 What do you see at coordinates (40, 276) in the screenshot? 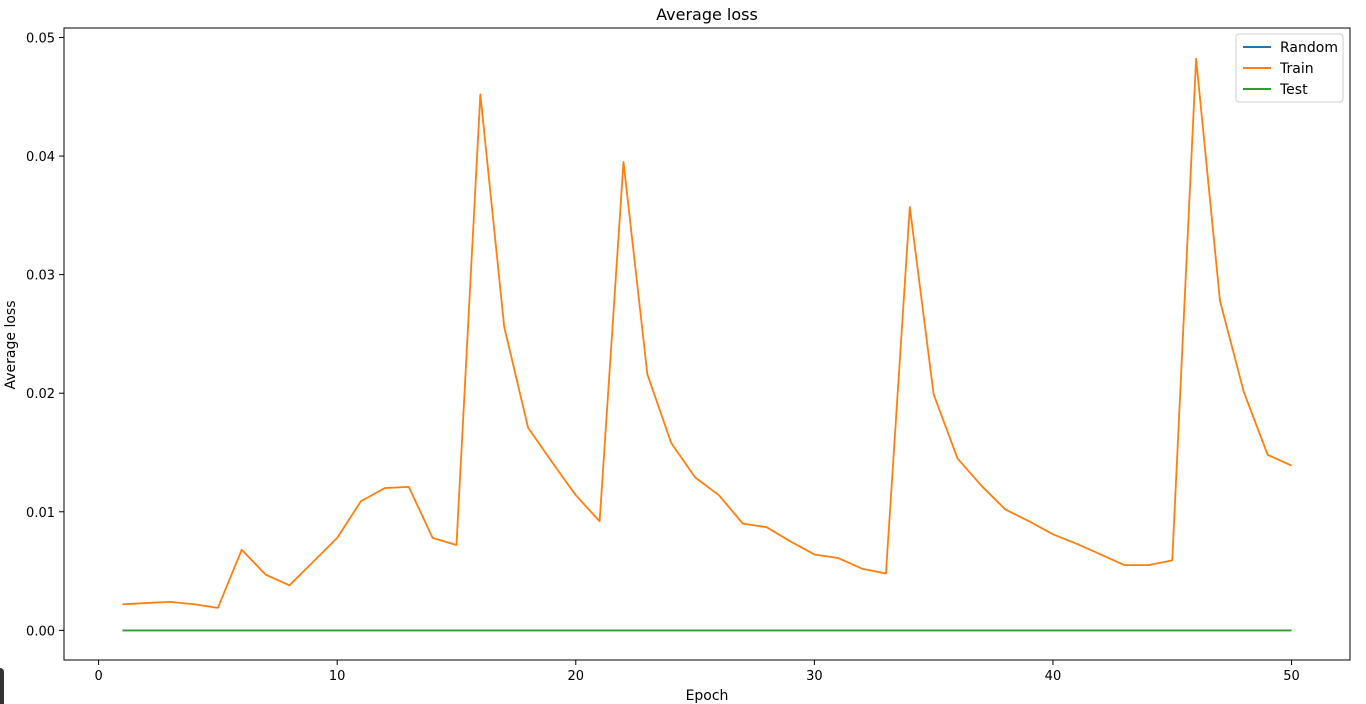
I see `y-tick-label: 0.03` at bounding box center [40, 276].